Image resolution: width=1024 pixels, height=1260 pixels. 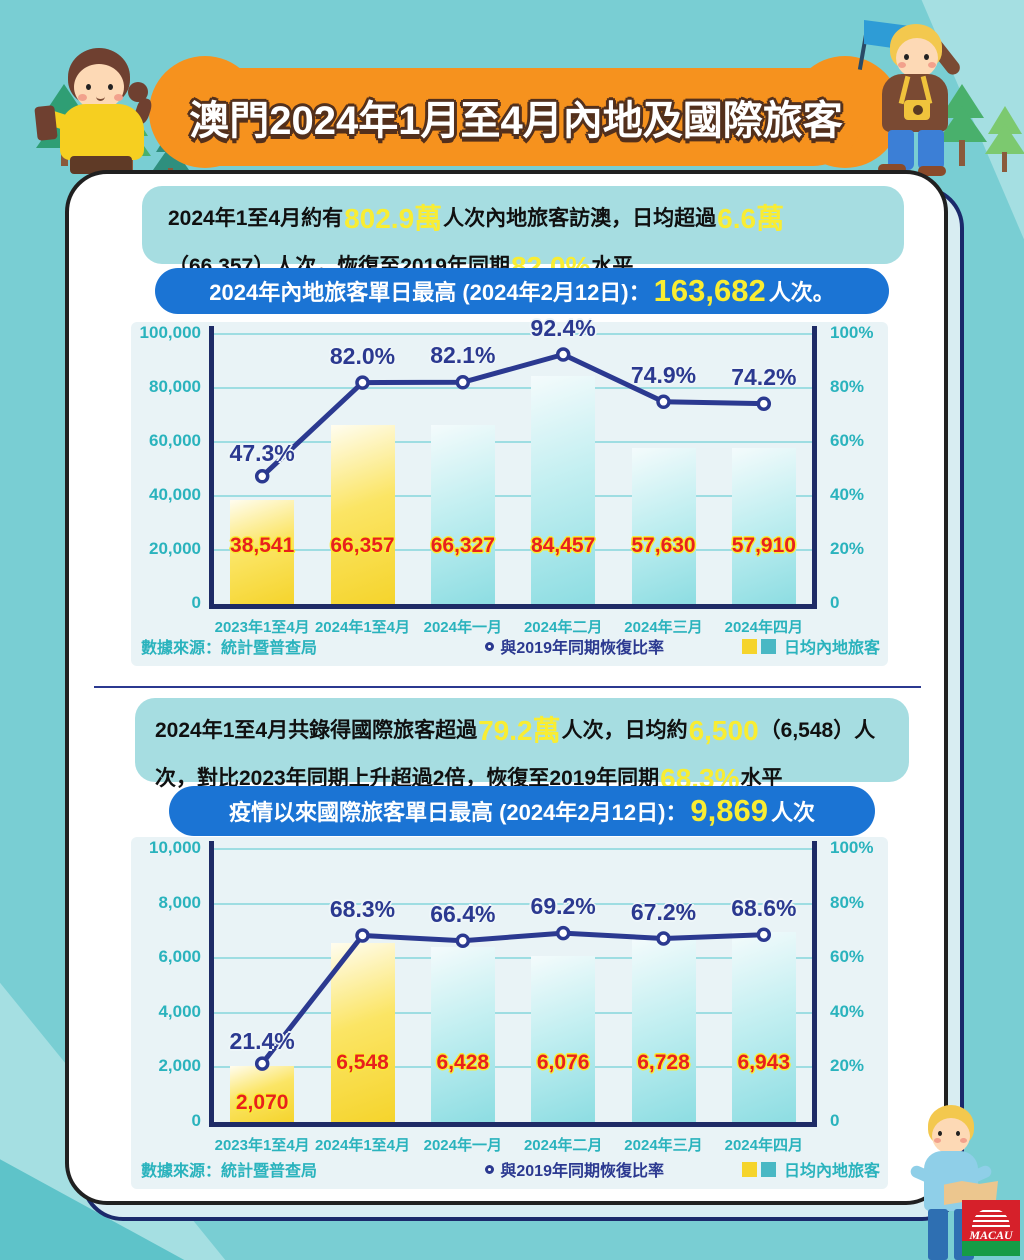 What do you see at coordinates (991, 1235) in the screenshot?
I see `macau-logo-text: MACAU` at bounding box center [991, 1235].